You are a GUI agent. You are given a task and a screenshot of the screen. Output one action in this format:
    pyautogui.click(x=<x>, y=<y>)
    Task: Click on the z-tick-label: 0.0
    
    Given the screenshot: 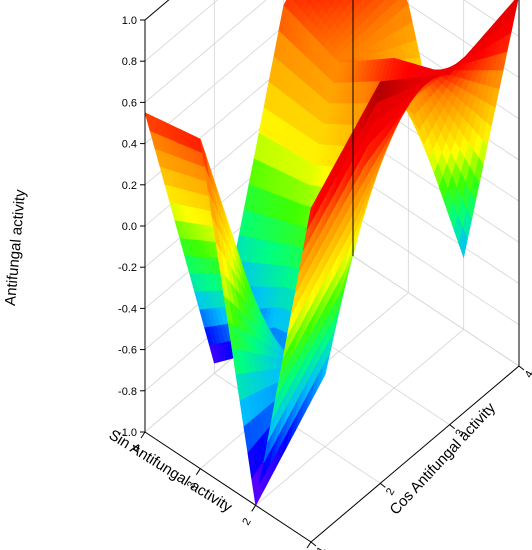 What is the action you would take?
    pyautogui.click(x=129, y=227)
    